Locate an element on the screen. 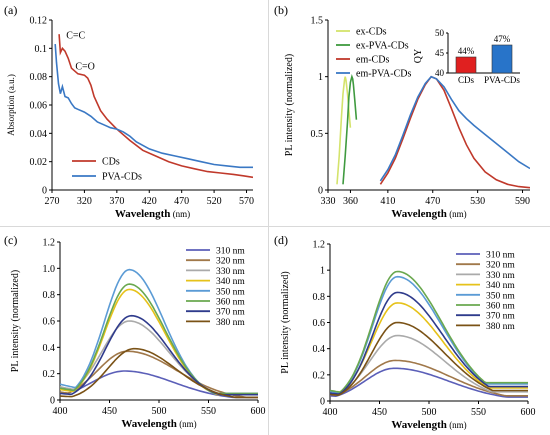 The height and width of the screenshot is (435, 550). x-tick-label: 370 is located at coordinates (116, 201).